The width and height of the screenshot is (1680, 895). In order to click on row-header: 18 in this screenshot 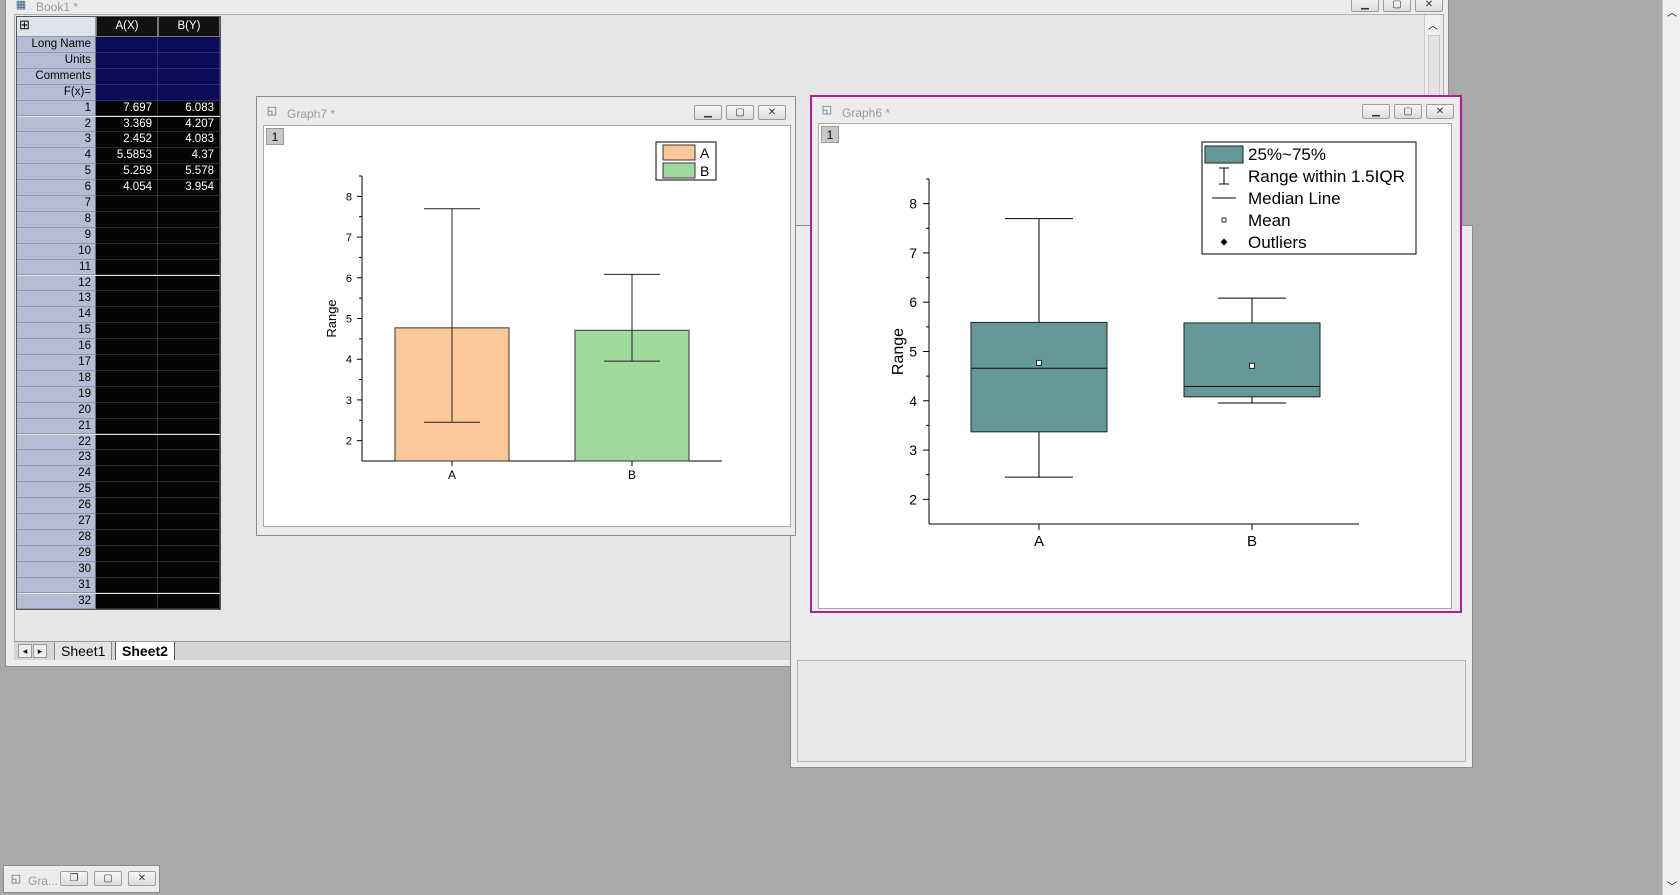, I will do `click(56, 378)`.